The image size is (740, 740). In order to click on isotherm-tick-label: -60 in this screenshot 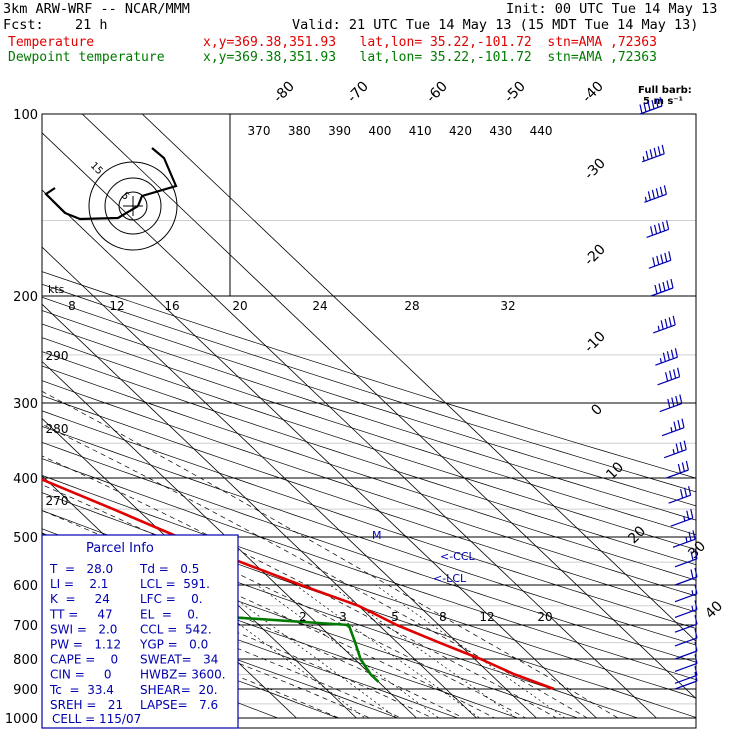, I will do `click(436, 91)`.